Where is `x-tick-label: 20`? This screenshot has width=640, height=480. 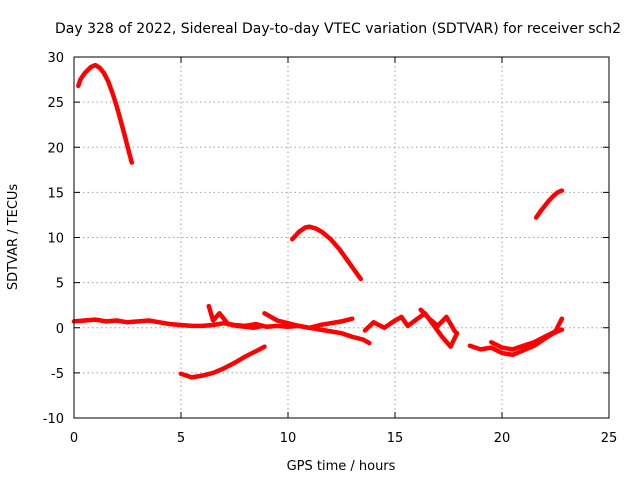
x-tick-label: 20 is located at coordinates (502, 438).